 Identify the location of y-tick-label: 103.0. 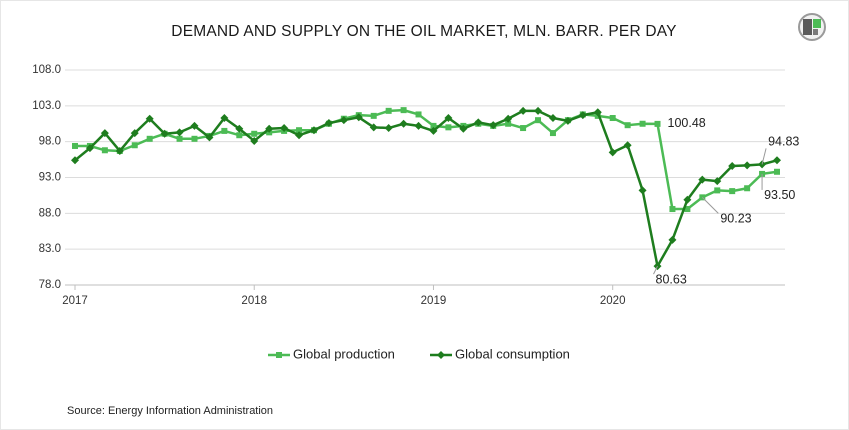
(46, 106).